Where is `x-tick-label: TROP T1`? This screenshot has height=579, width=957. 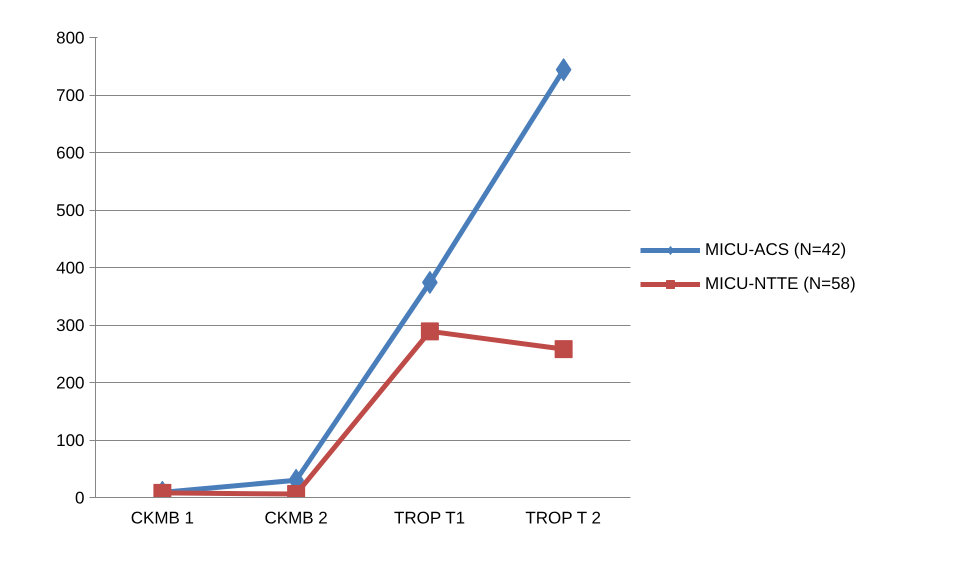 x-tick-label: TROP T1 is located at coordinates (430, 518).